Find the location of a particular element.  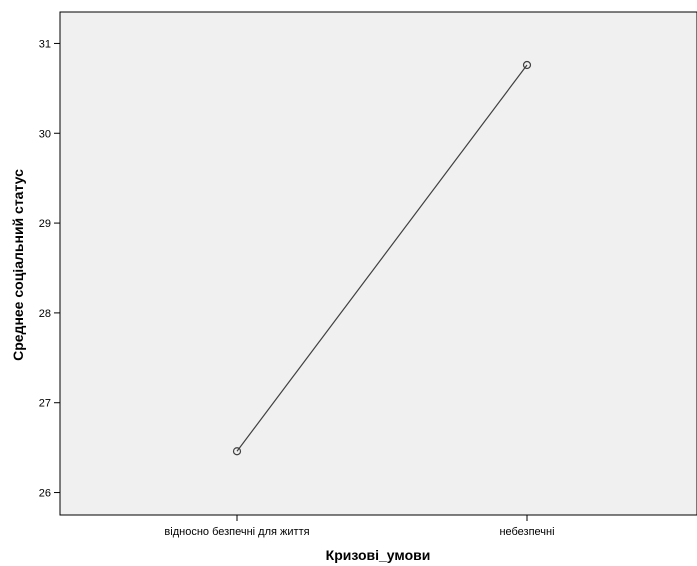

y-tick-label: 28 is located at coordinates (45, 314).